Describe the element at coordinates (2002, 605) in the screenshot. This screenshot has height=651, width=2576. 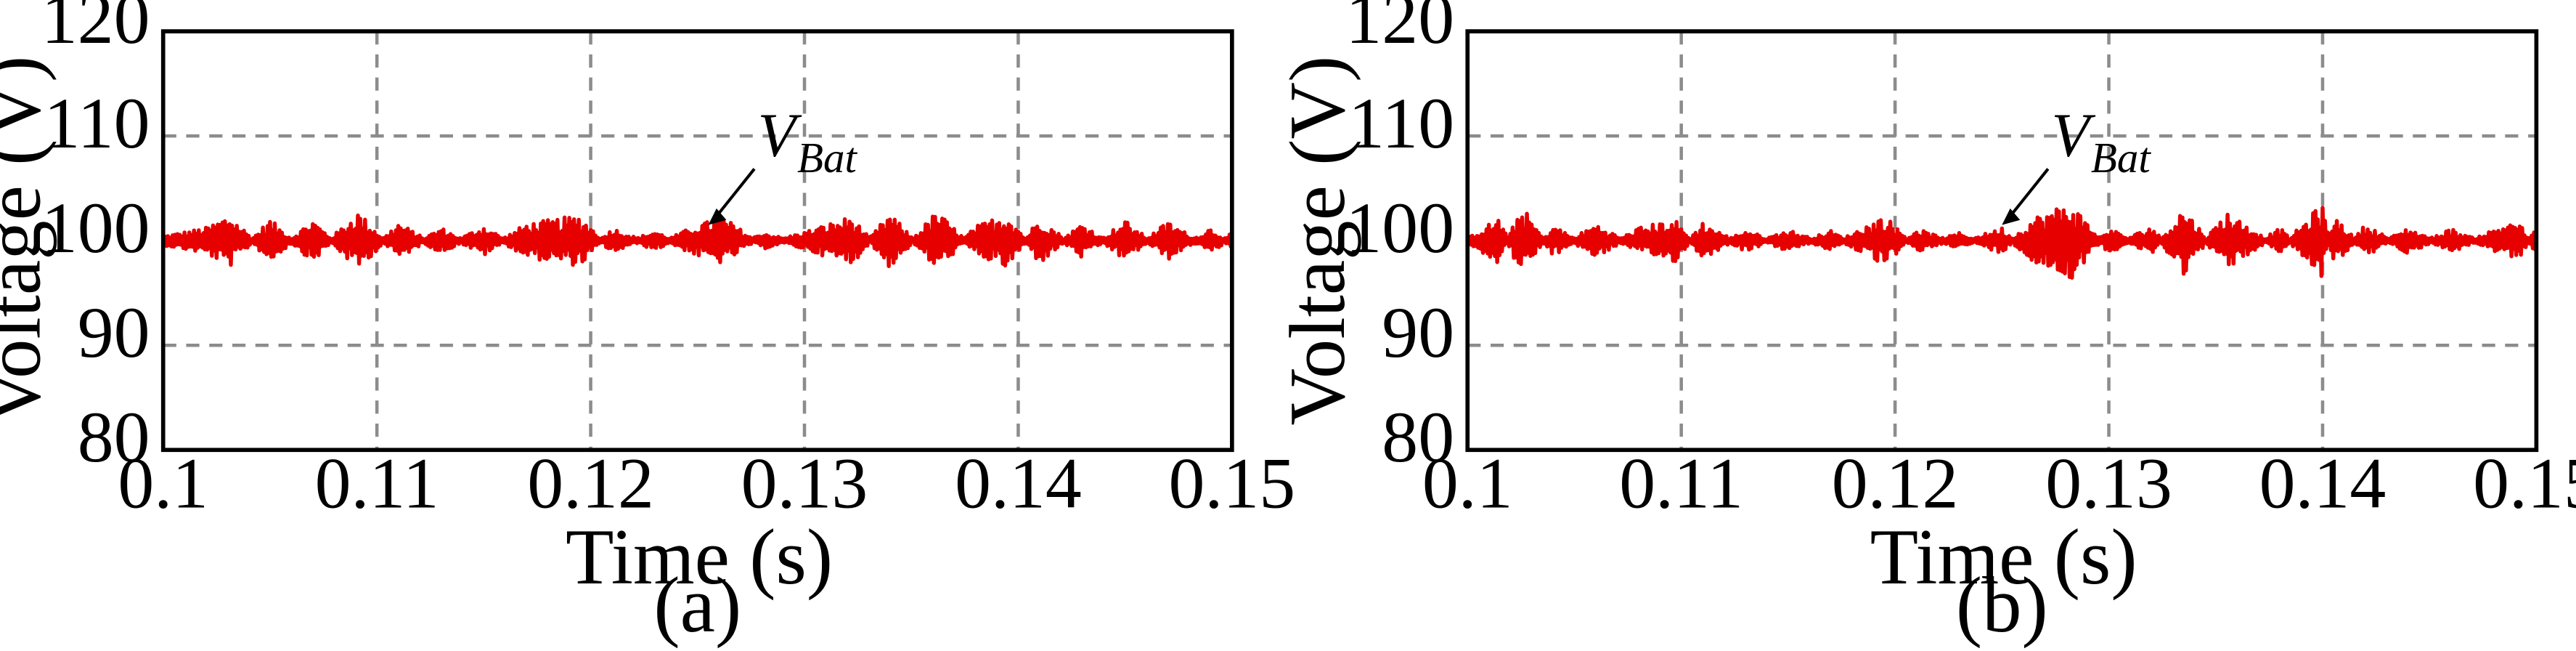
I see `panel-label: (b)` at that location.